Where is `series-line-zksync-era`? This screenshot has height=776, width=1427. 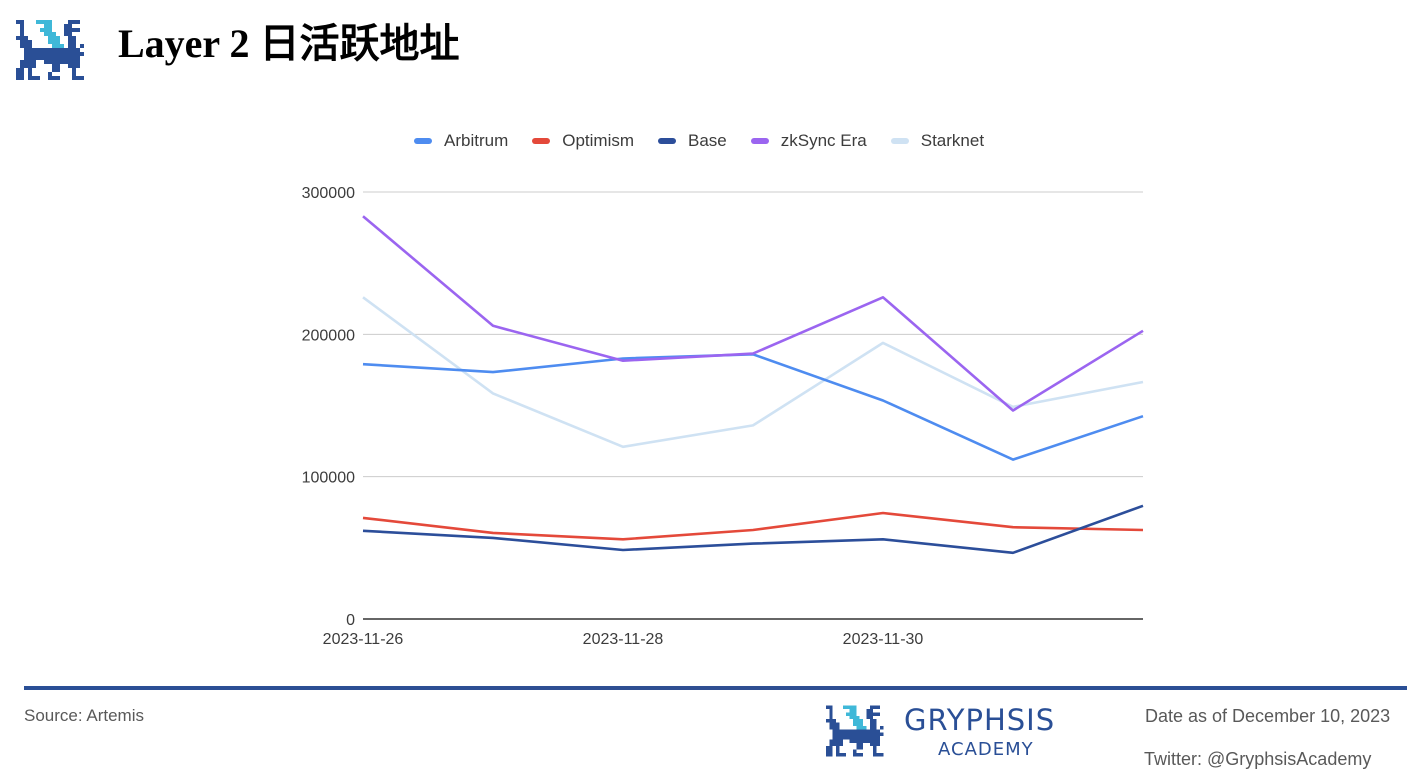
series-line-zksync-era is located at coordinates (753, 313).